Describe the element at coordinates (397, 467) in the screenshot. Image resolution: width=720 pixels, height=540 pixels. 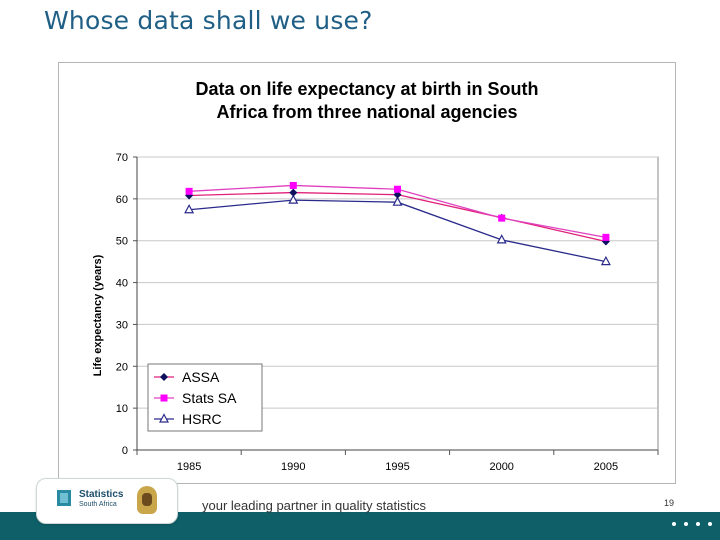
I see `x-tick-label: 1995` at that location.